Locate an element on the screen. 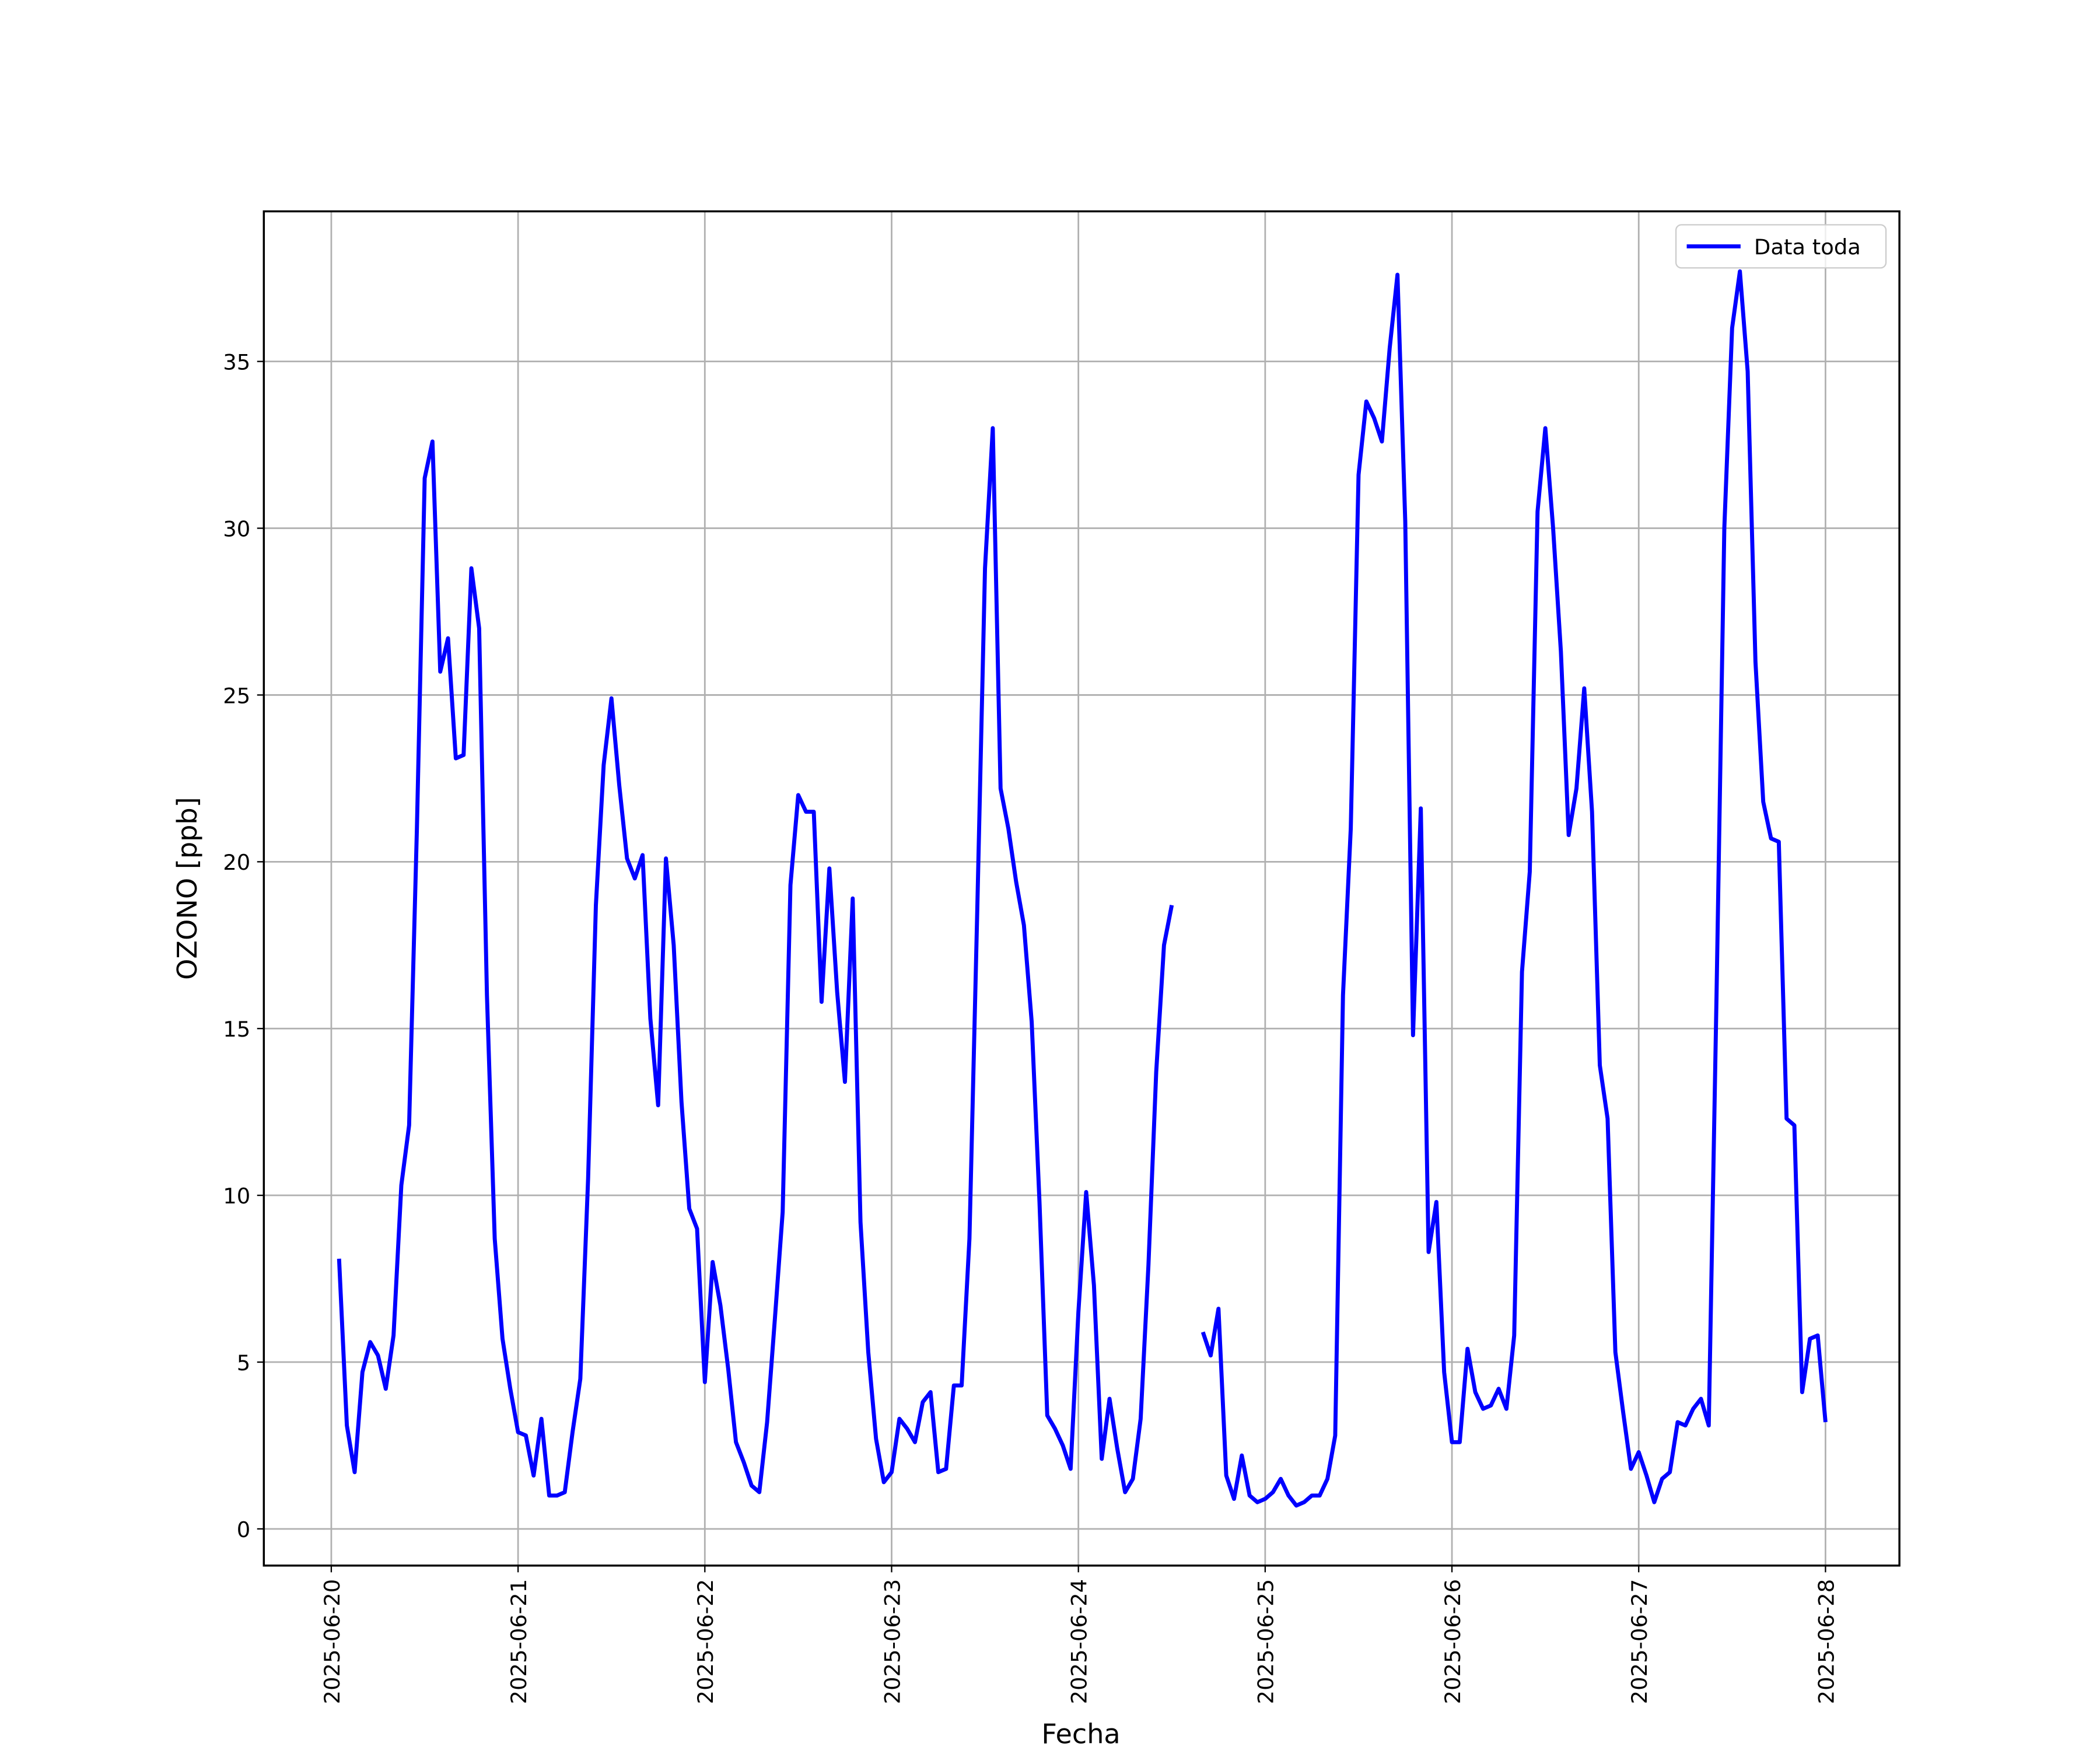  y-tick-label: 15 is located at coordinates (236, 1029).